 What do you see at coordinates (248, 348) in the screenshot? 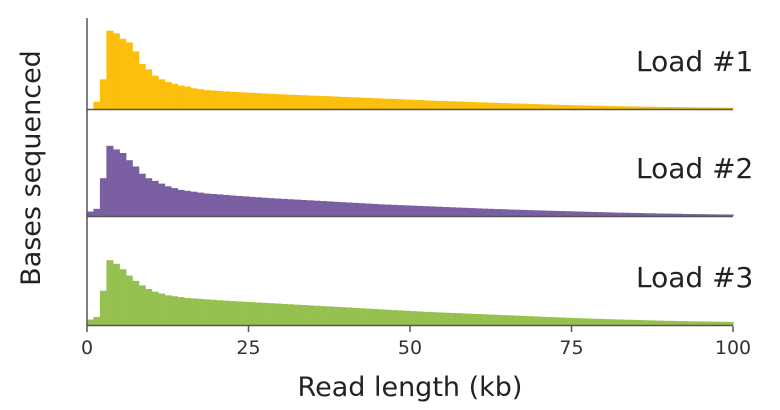
I see `x-tick-label: 25` at bounding box center [248, 348].